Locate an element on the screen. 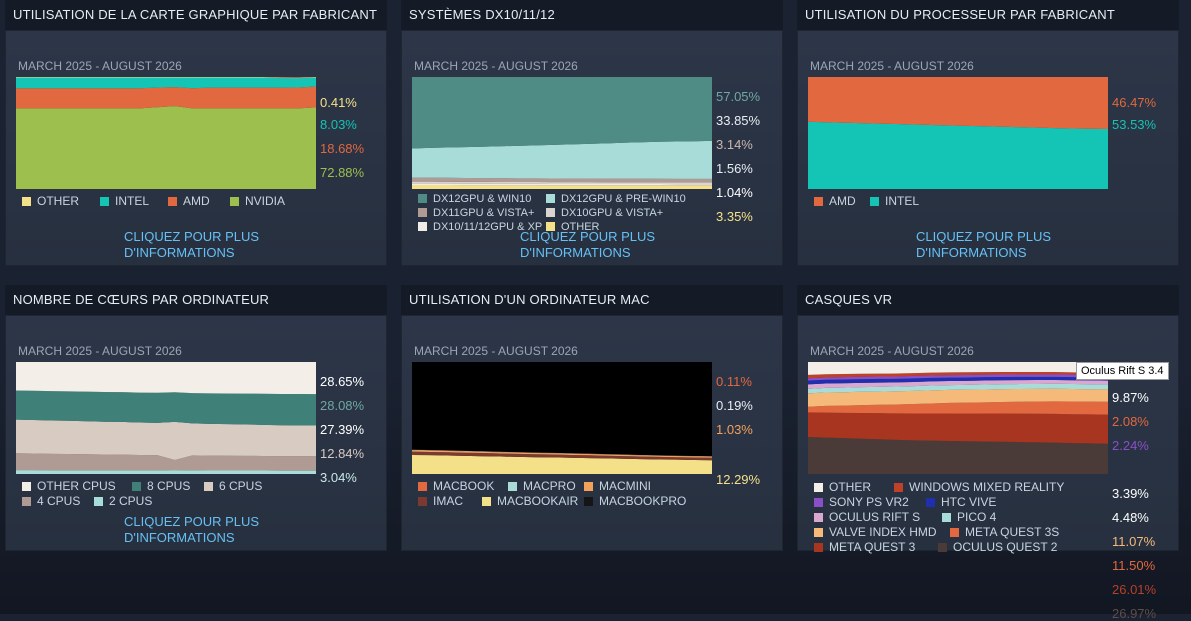 The width and height of the screenshot is (1191, 621). area-series-macmini is located at coordinates (562, 454).